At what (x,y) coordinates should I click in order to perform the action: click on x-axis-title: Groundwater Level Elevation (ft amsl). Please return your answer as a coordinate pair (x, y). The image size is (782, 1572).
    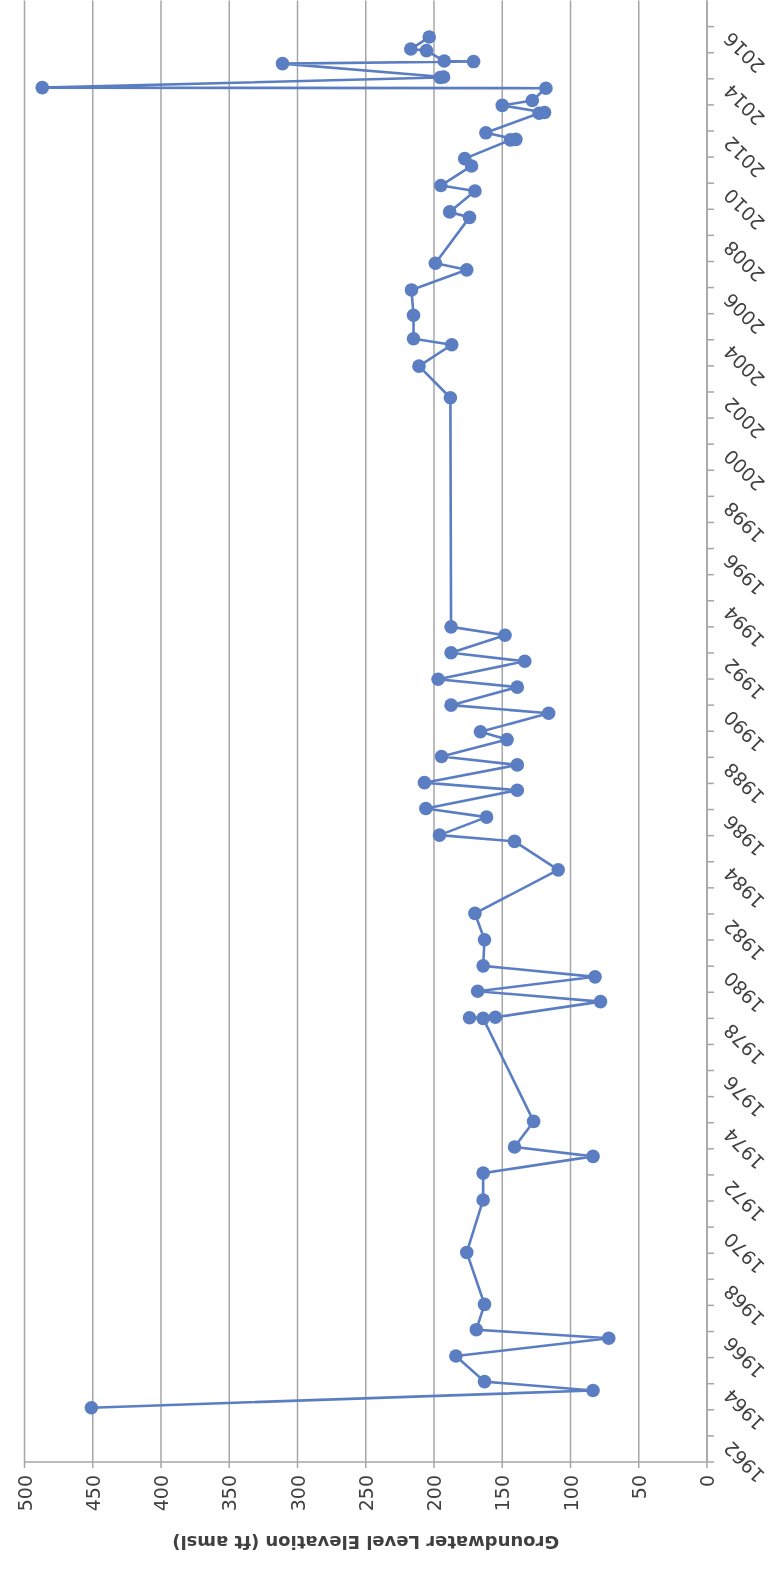
    Looking at the image, I should click on (366, 1542).